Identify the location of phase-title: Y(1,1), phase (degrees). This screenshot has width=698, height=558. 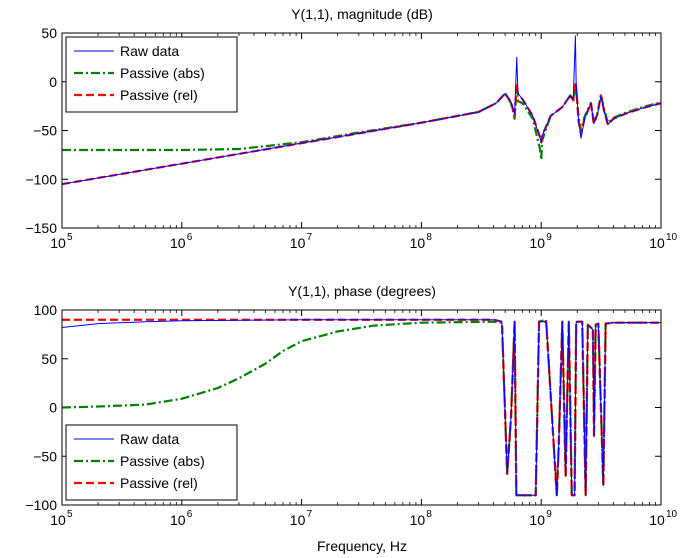
(362, 291).